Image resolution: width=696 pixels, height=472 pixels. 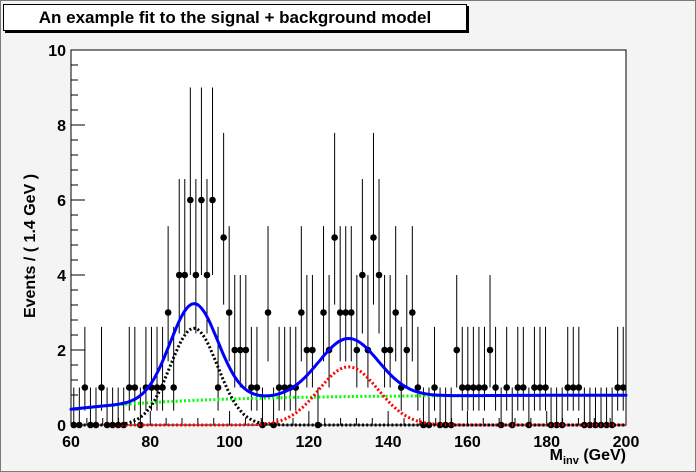 I want to click on x-tick-label: 60, so click(x=71, y=442).